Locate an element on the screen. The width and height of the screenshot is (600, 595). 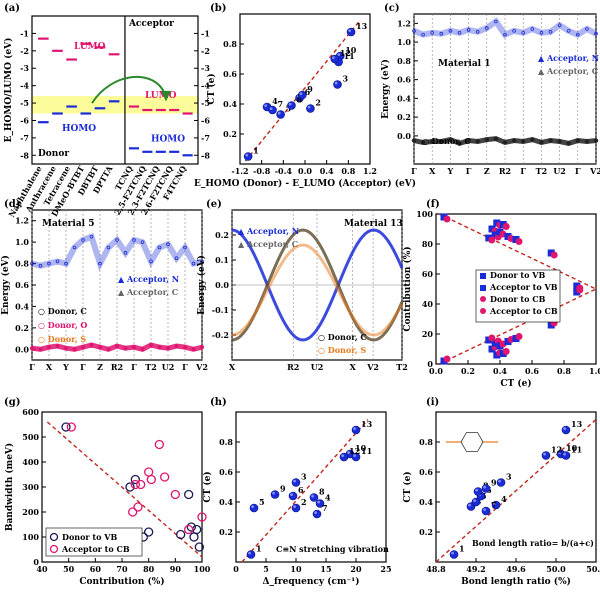
y-tick-label: -6 is located at coordinates (24, 120).